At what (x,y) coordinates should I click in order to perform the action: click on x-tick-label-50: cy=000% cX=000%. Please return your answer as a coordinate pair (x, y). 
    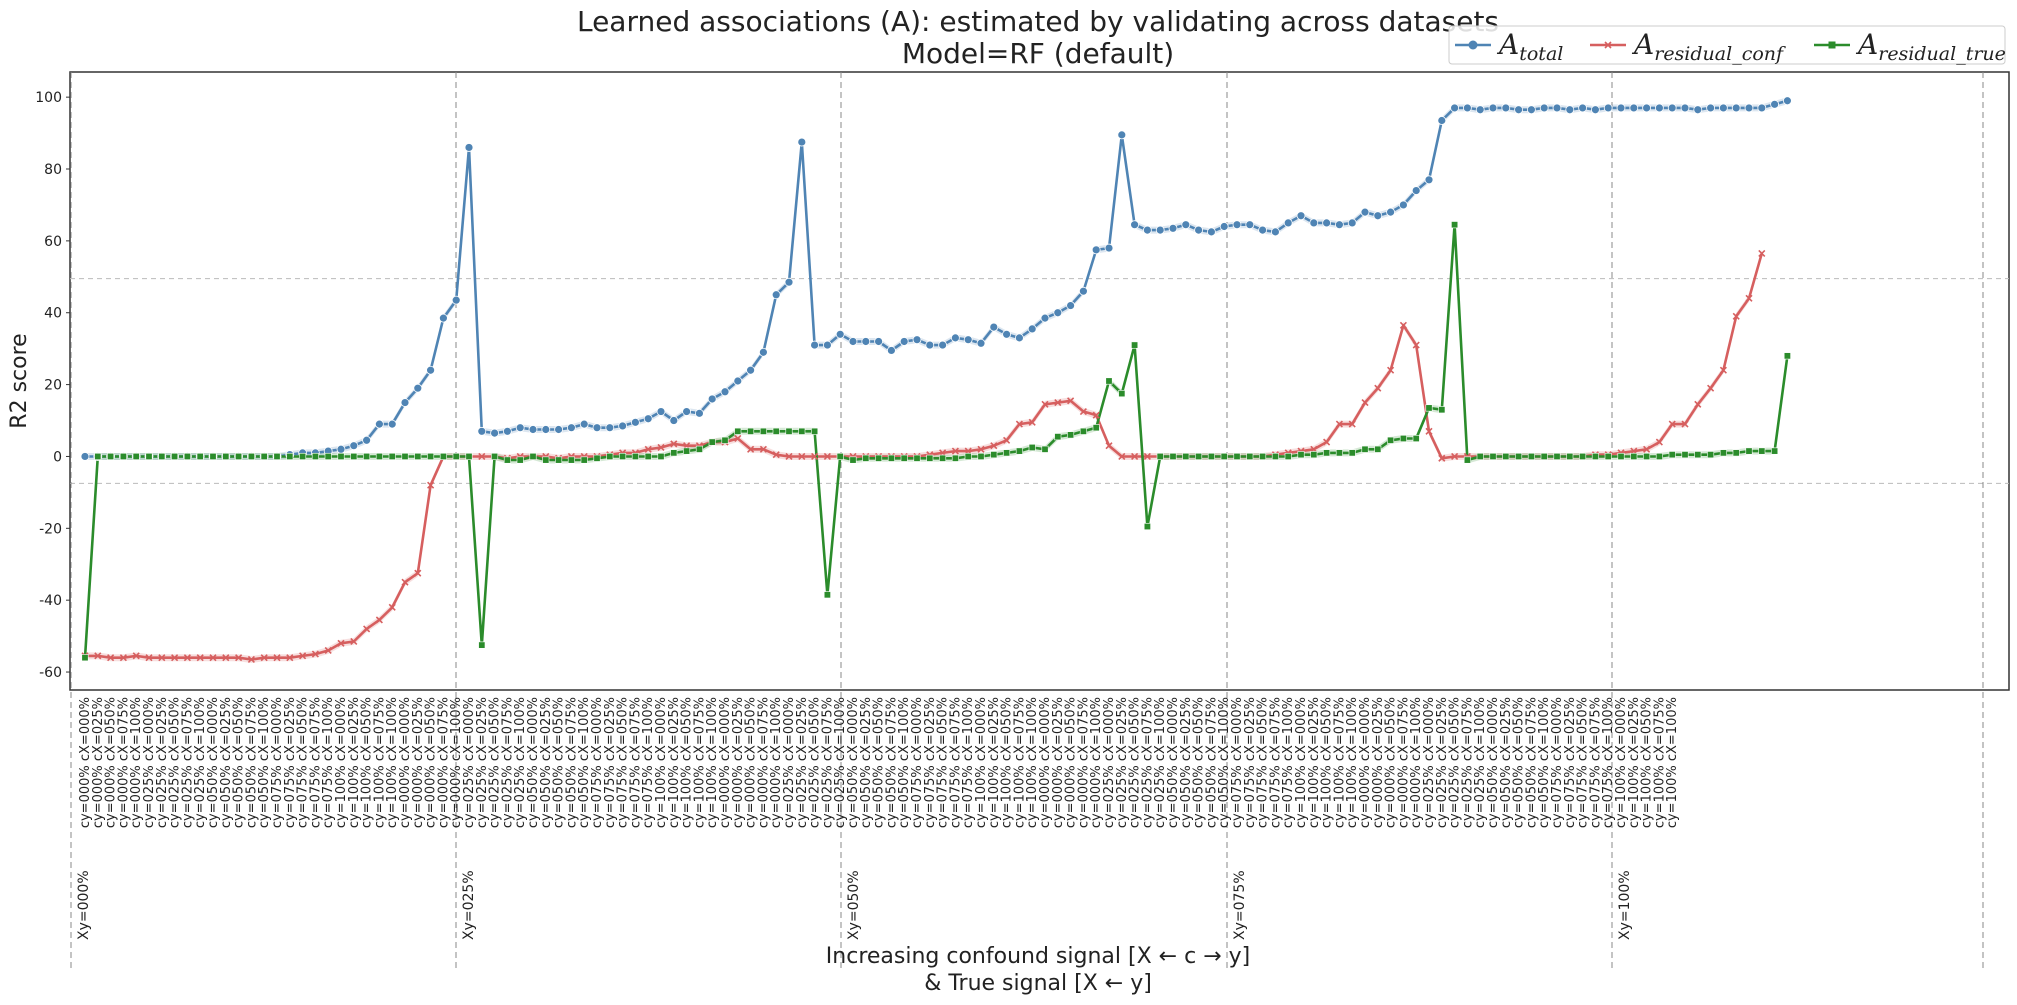
    Looking at the image, I should click on (725, 762).